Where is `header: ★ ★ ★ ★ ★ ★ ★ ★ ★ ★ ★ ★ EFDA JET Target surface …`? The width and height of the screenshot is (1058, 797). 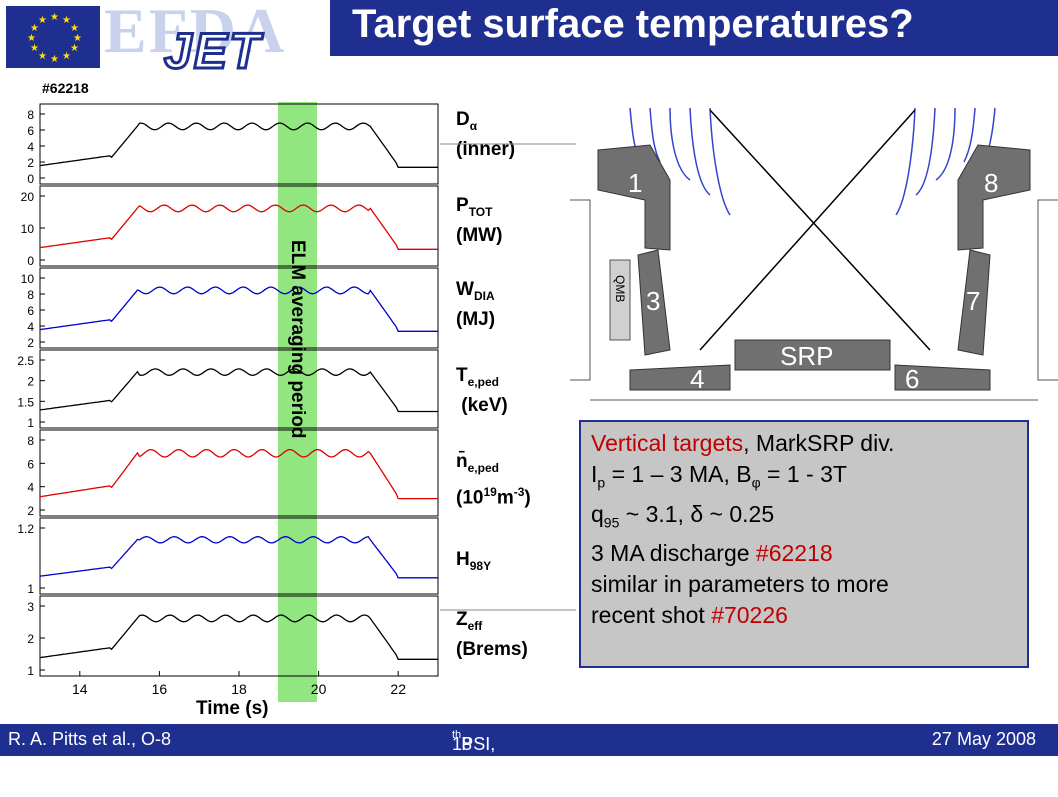
header: ★ ★ ★ ★ ★ ★ ★ ★ ★ ★ ★ ★ EFDA JET Target surface … is located at coordinates (529, 40).